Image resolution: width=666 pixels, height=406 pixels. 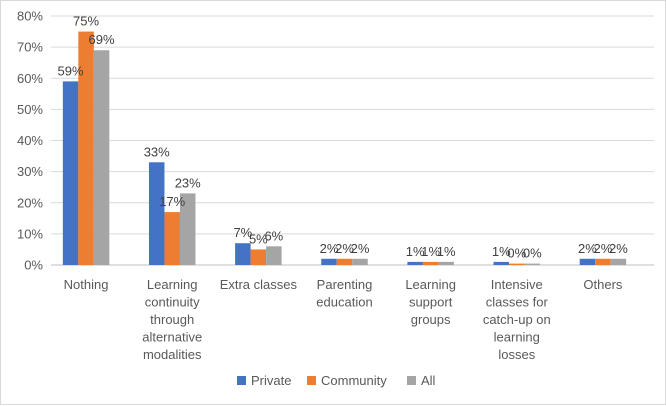 I want to click on y-tick-label: 40%, so click(x=30, y=140).